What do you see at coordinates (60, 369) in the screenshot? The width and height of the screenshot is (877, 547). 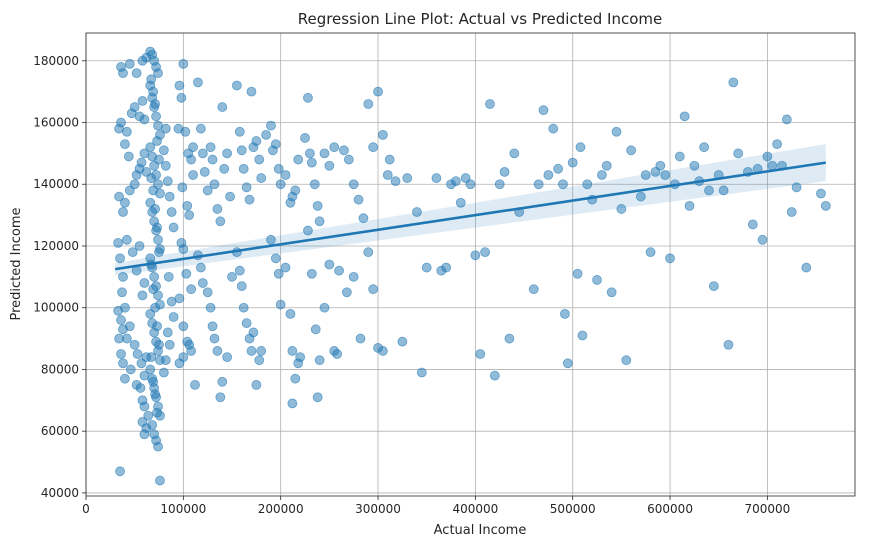 I see `y-tick-label: 80000` at bounding box center [60, 369].